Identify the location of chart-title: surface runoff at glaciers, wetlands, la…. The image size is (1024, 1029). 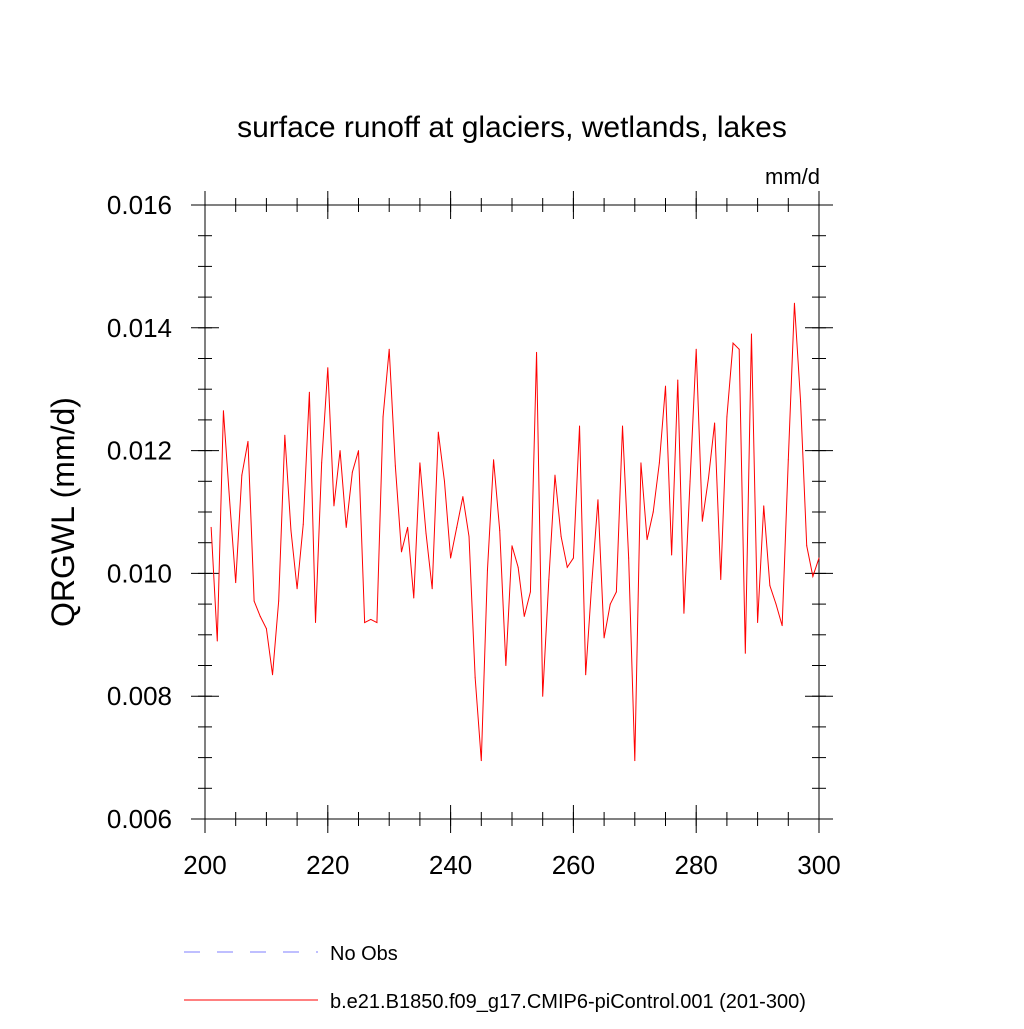
(512, 127).